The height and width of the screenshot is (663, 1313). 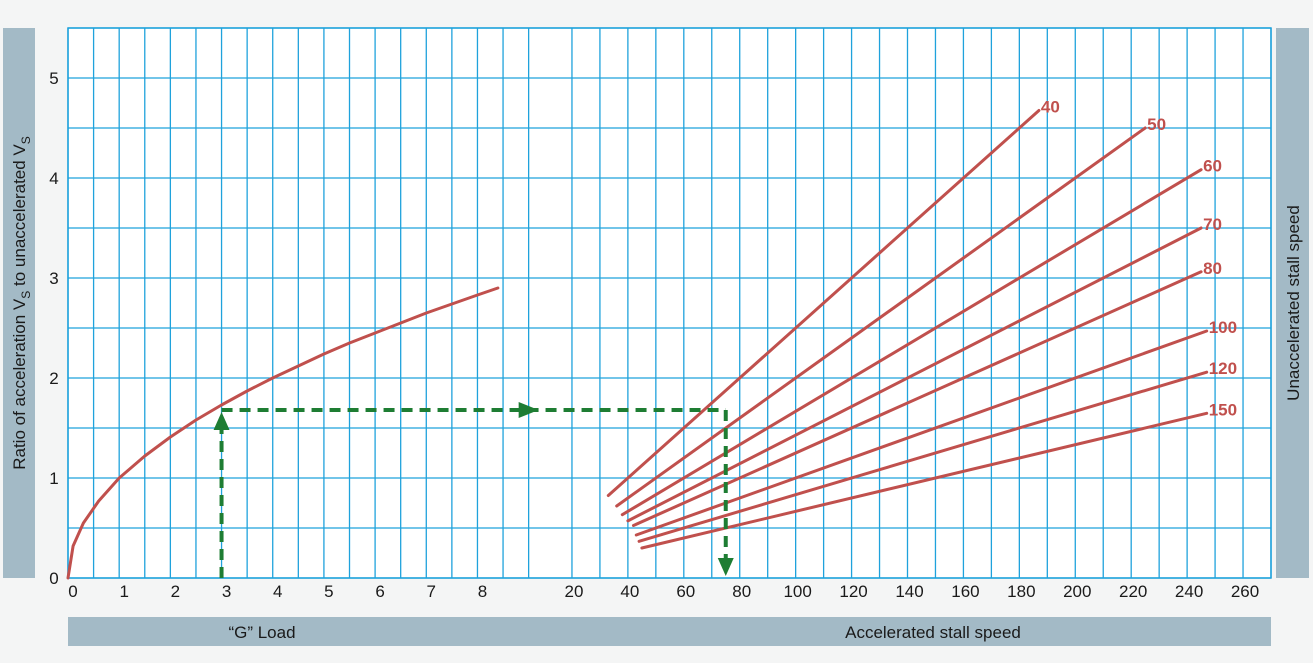 What do you see at coordinates (1021, 591) in the screenshot?
I see `speed-tick-label: 180` at bounding box center [1021, 591].